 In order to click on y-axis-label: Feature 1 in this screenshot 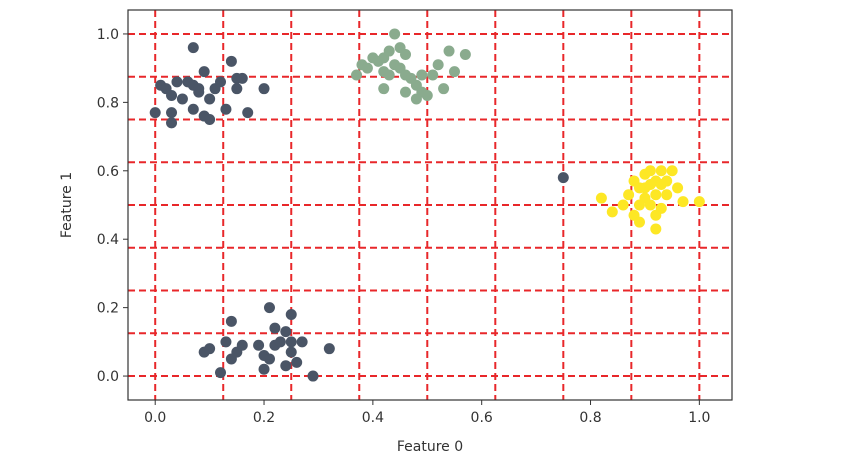, I will do `click(67, 205)`.